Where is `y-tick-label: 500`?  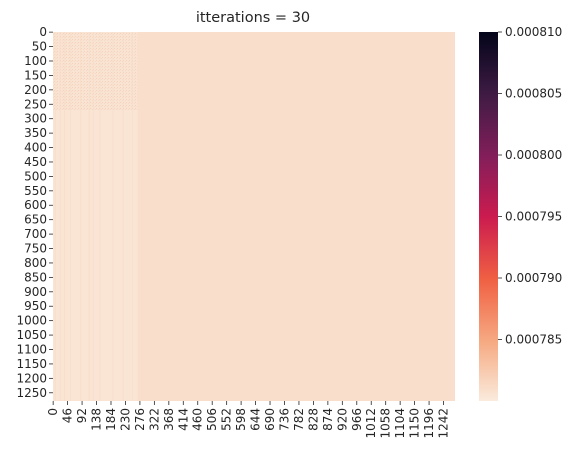 y-tick-label: 500 is located at coordinates (35, 176).